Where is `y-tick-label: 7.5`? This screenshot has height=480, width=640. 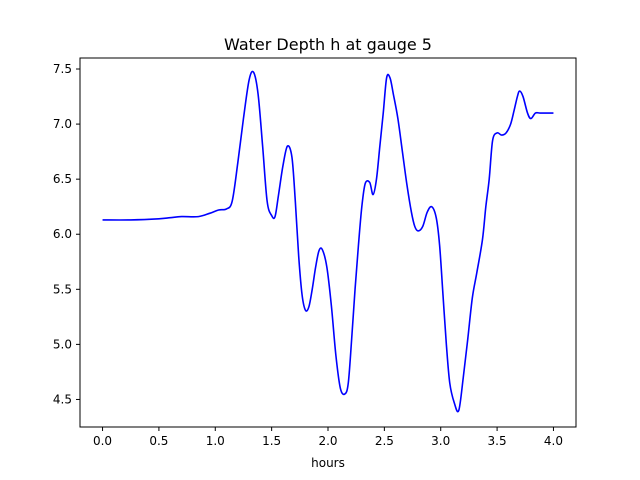
y-tick-label: 7.5 is located at coordinates (62, 69).